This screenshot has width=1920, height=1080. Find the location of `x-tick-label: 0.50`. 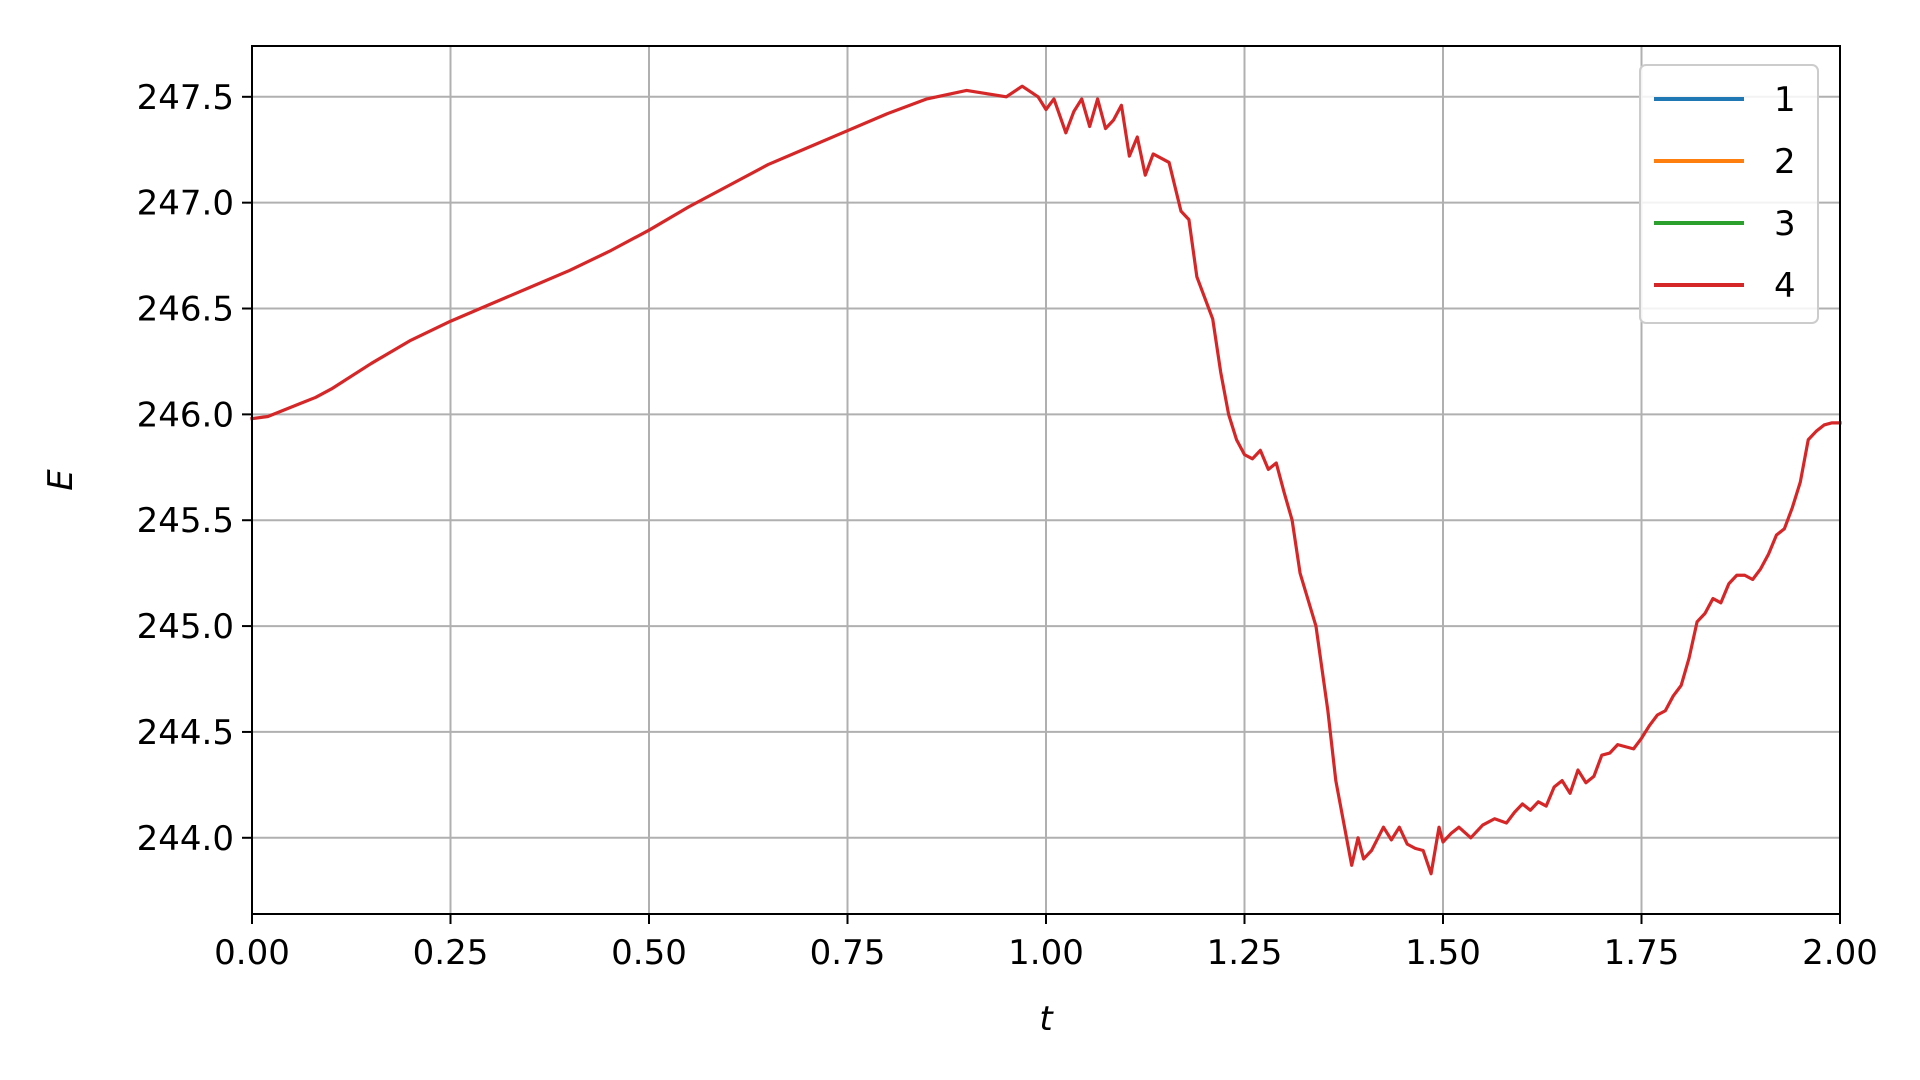

x-tick-label: 0.50 is located at coordinates (649, 953).